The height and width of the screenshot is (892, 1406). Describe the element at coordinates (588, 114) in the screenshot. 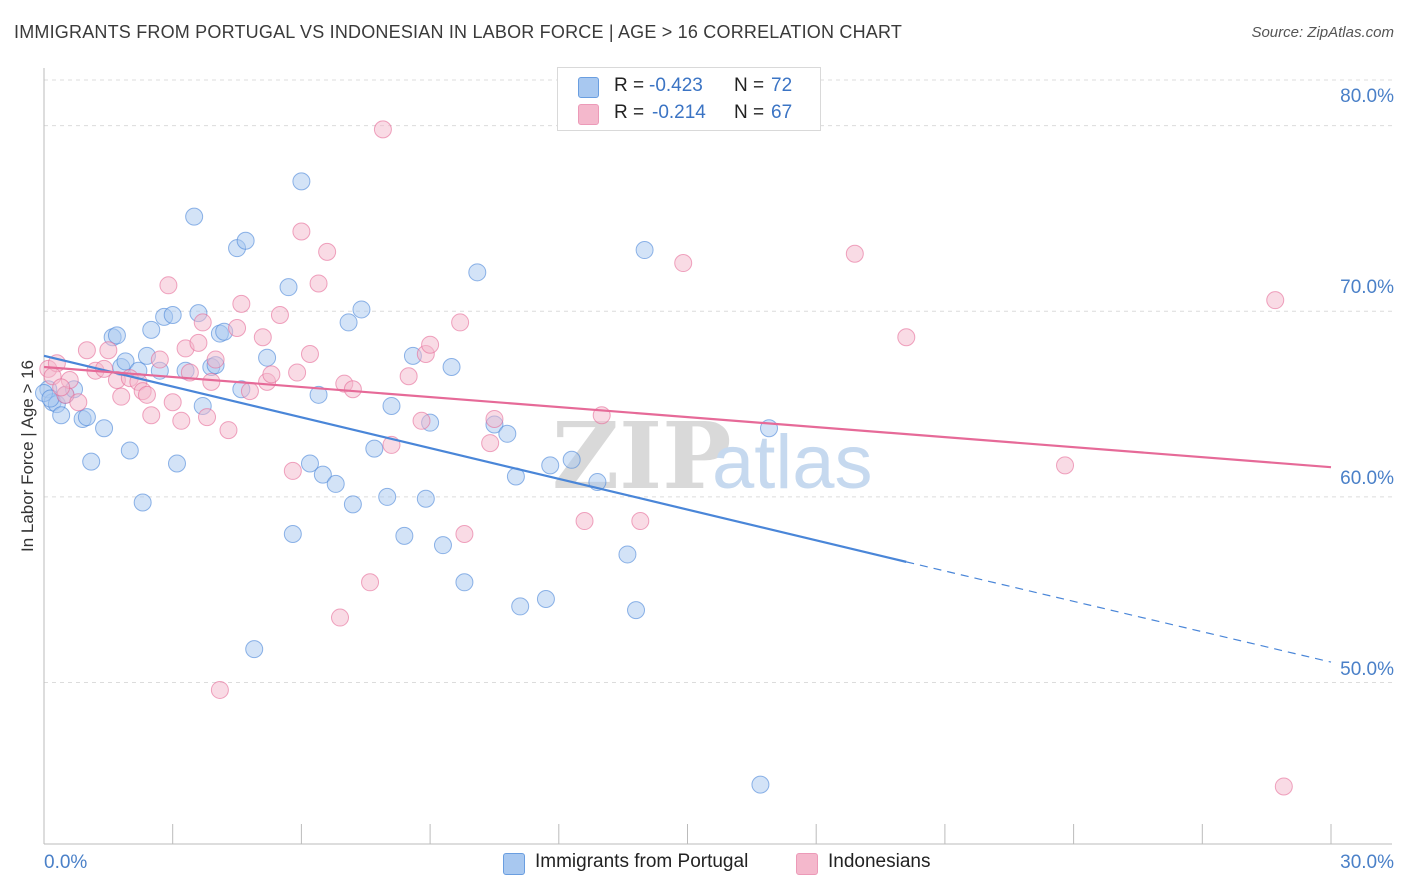

I see `stats-swatch-indonesians` at that location.